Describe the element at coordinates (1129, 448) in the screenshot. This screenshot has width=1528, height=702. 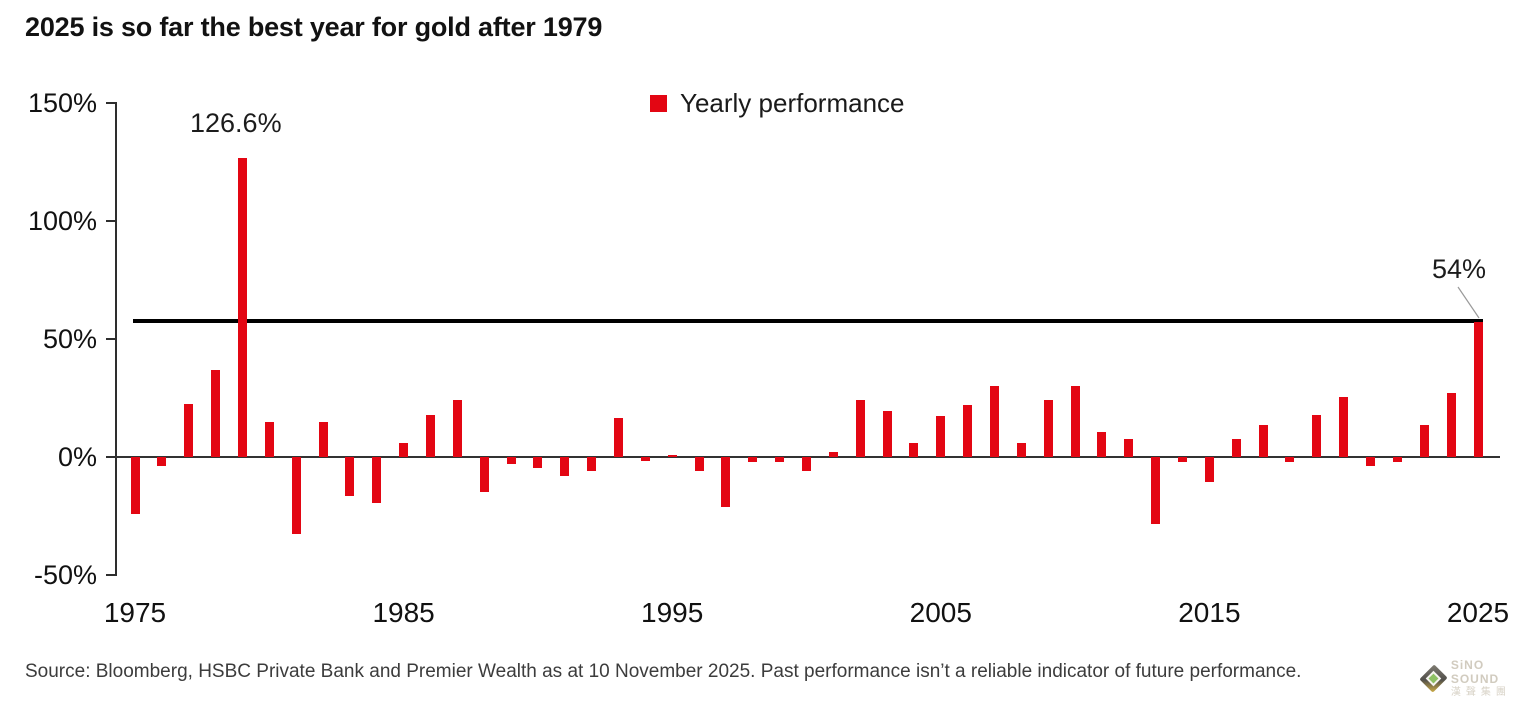
I see `bar-2012` at that location.